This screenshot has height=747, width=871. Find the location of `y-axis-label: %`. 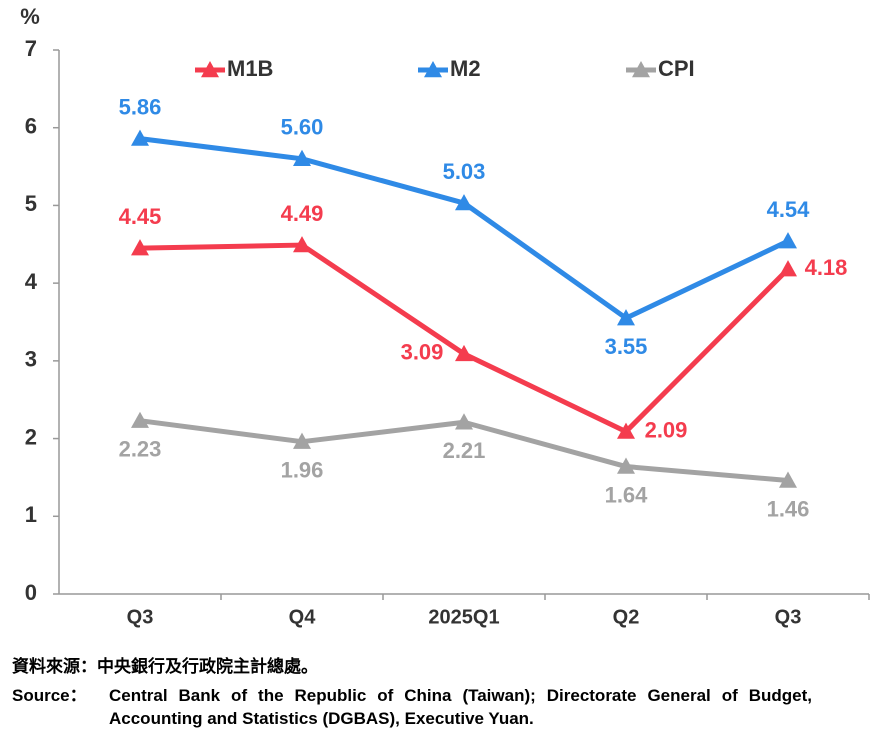

y-axis-label: % is located at coordinates (30, 16).